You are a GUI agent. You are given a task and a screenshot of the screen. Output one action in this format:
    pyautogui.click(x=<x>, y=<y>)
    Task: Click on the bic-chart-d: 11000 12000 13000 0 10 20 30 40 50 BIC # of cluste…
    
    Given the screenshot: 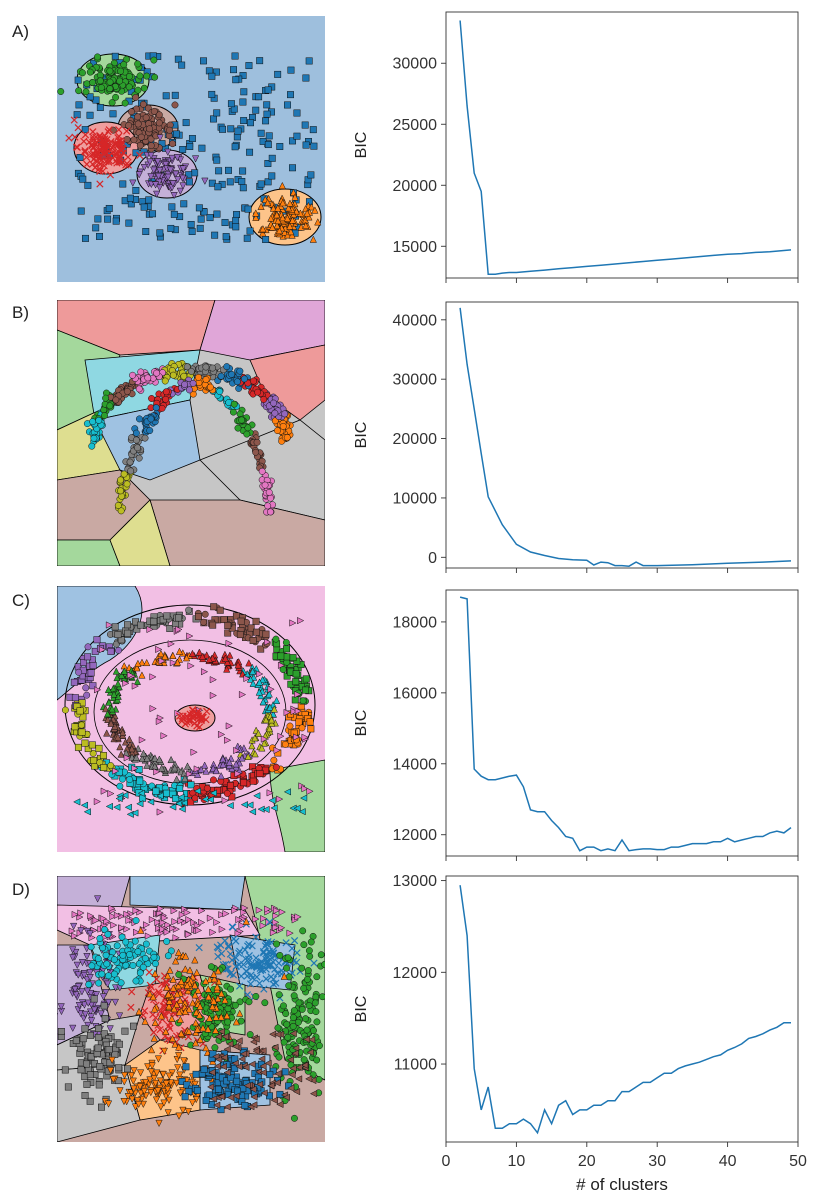 What is the action you would take?
    pyautogui.click(x=580, y=1033)
    